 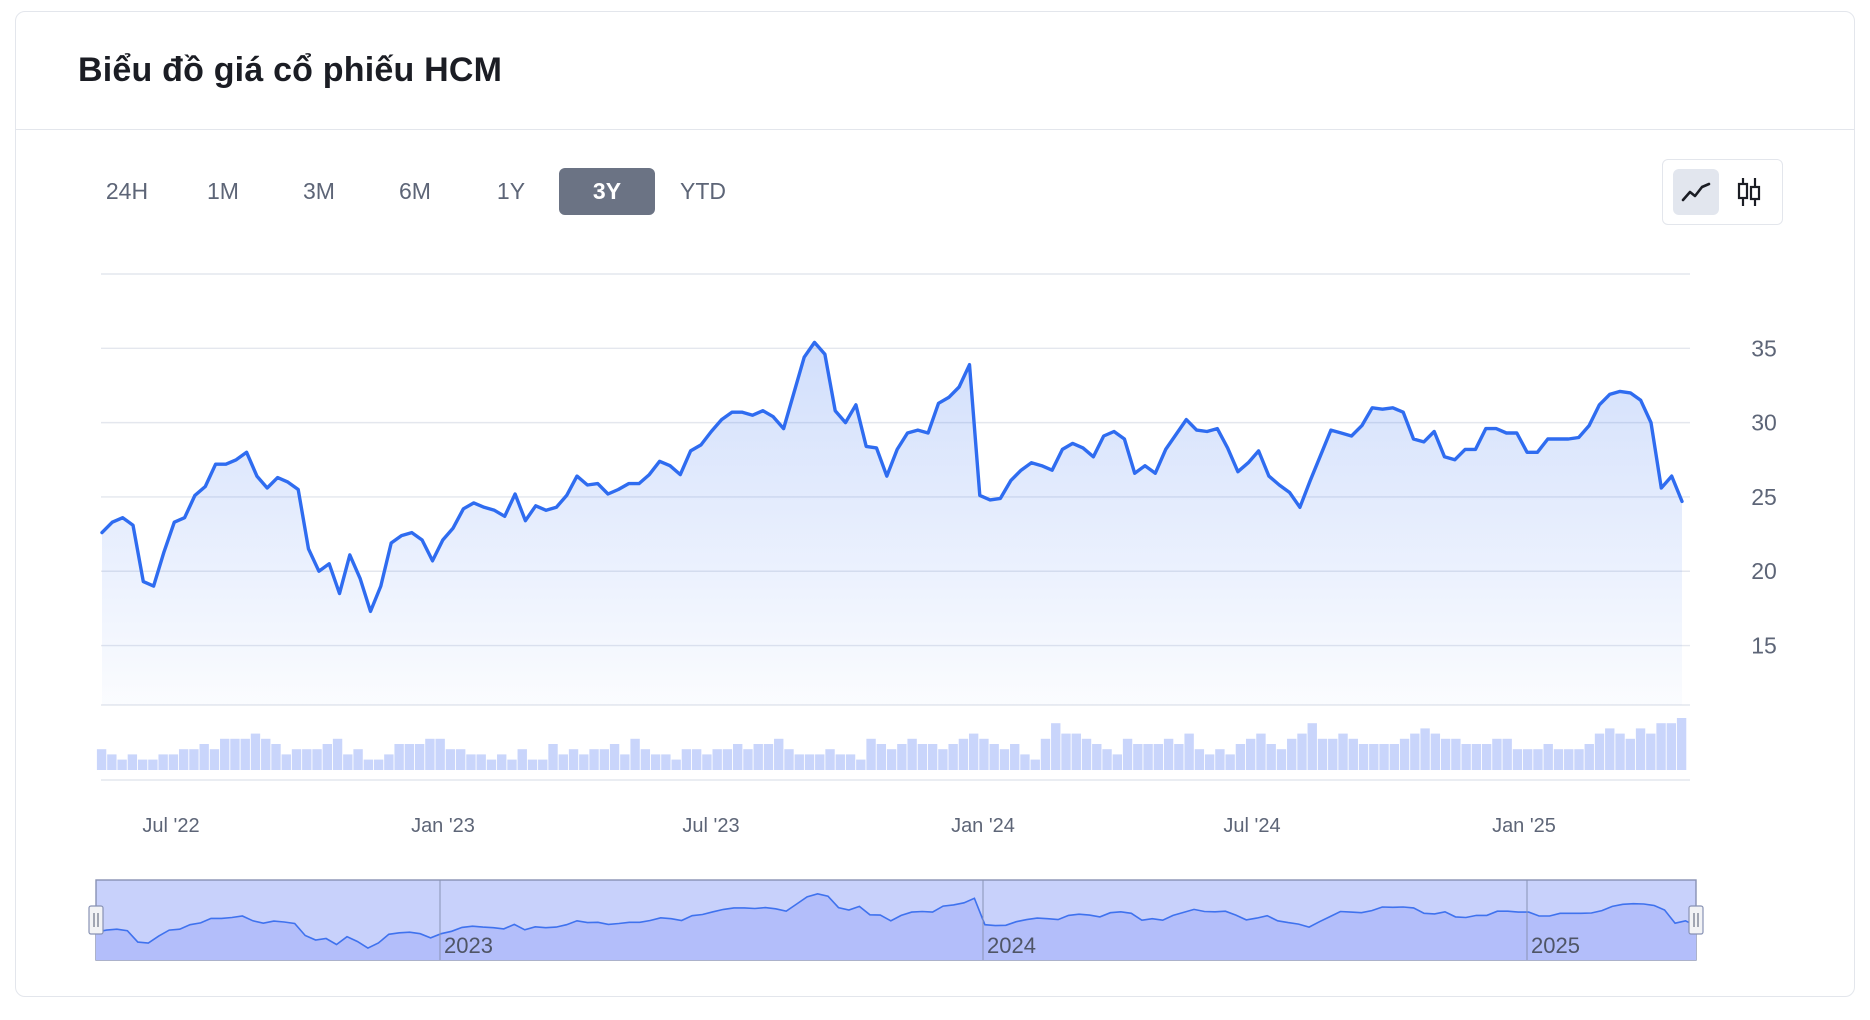 I want to click on x-tick-label: Jul '23, so click(x=710, y=826).